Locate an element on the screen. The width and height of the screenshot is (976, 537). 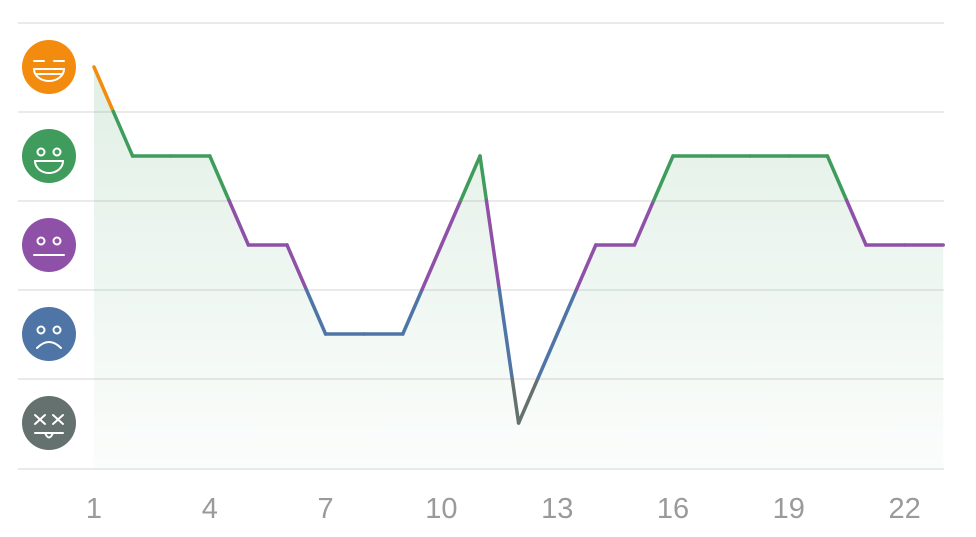
frowning-face-icon is located at coordinates (49, 334).